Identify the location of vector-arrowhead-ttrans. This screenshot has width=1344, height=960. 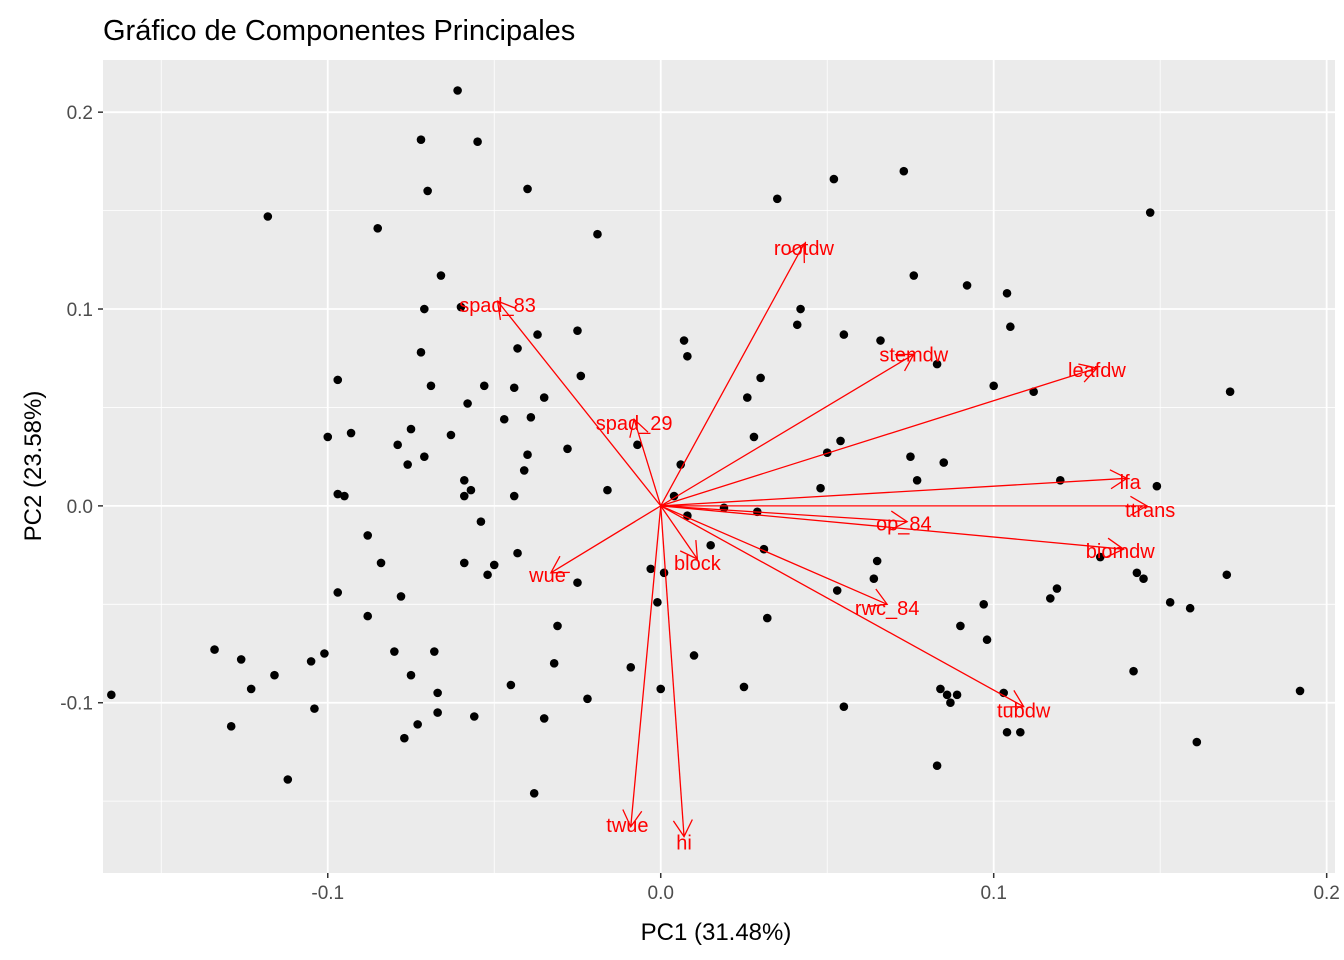
(1139, 505).